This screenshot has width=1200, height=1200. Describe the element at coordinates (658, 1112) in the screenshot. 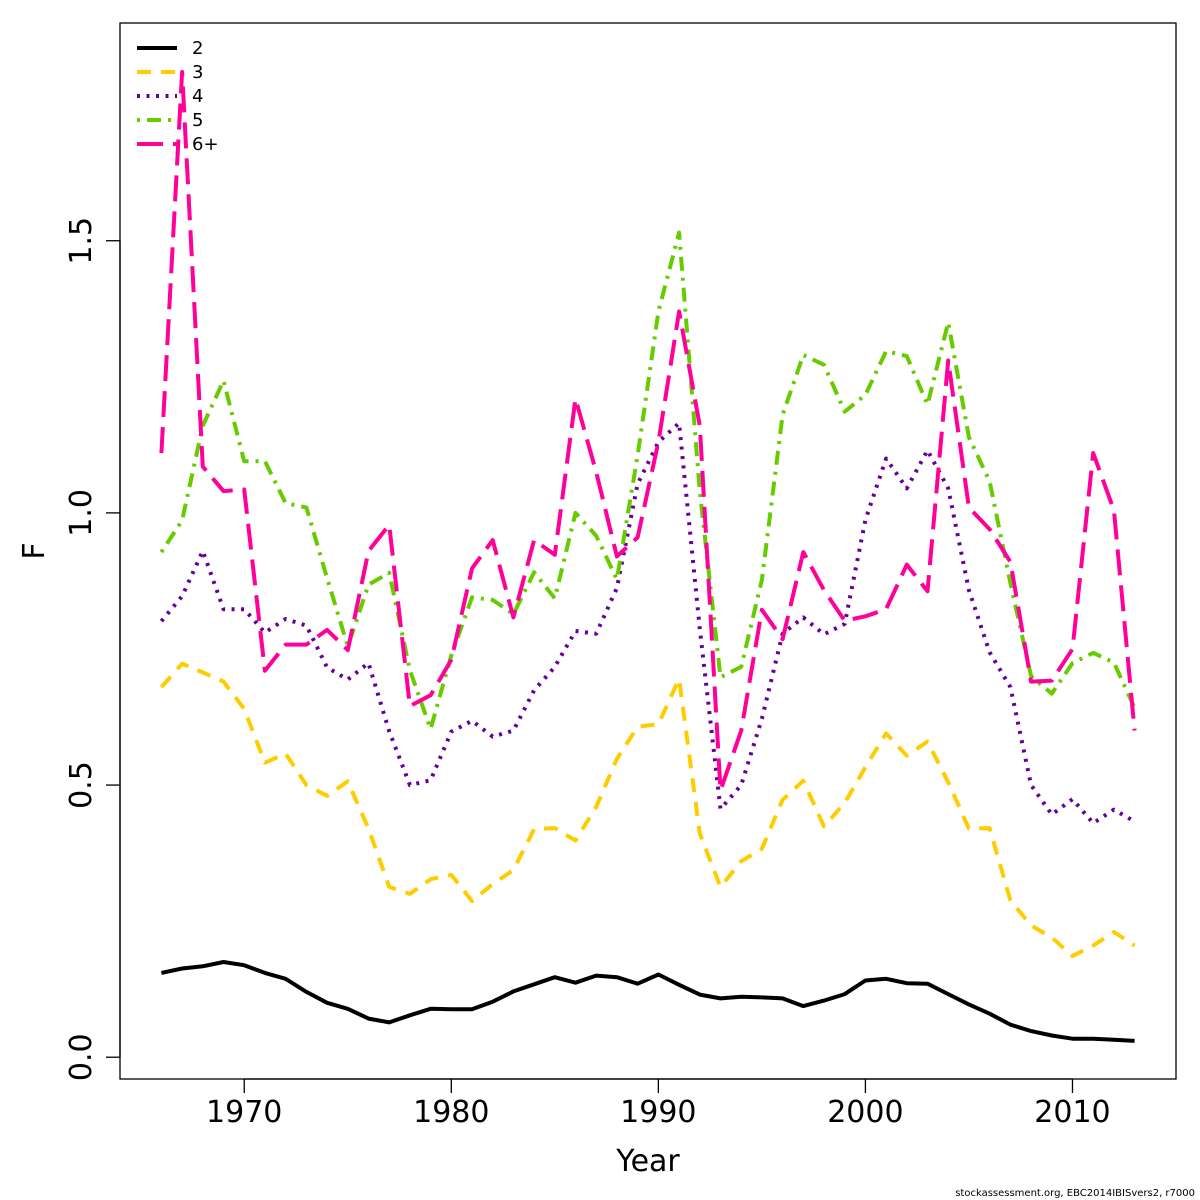

I see `x-tick-label: 1990` at that location.